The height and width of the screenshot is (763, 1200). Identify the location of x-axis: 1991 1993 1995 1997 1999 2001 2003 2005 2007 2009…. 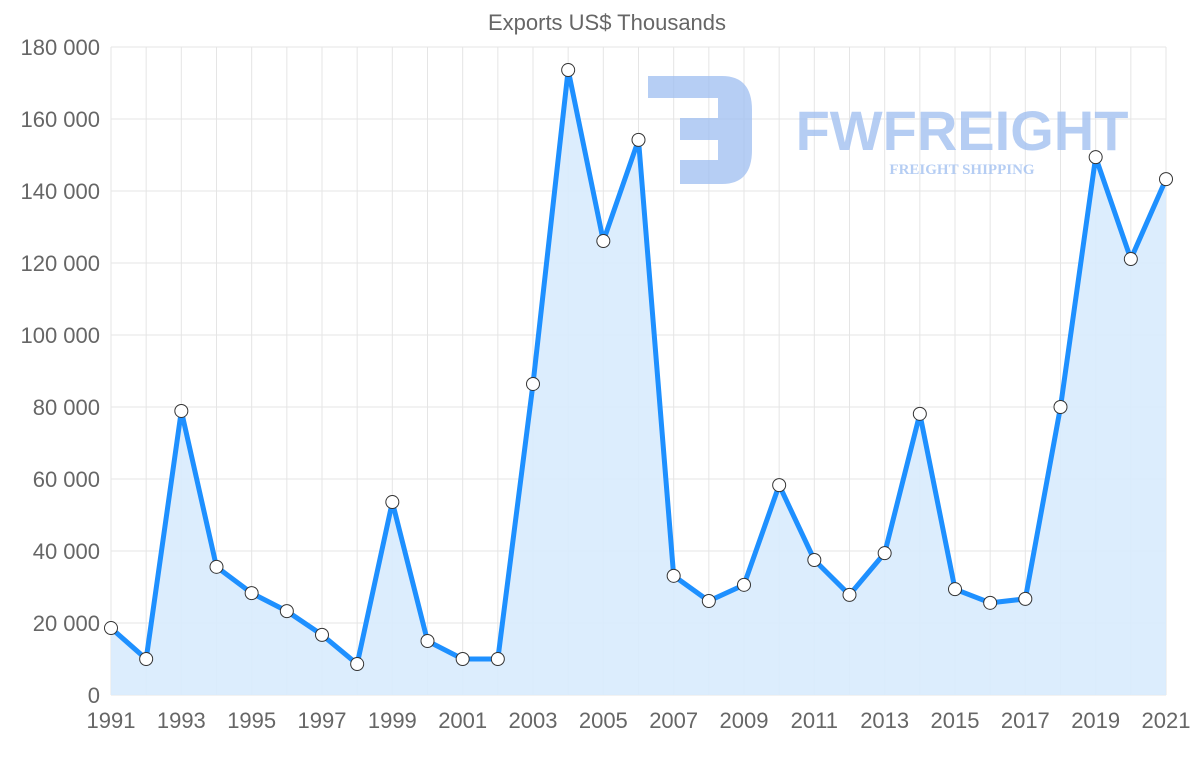
(639, 720).